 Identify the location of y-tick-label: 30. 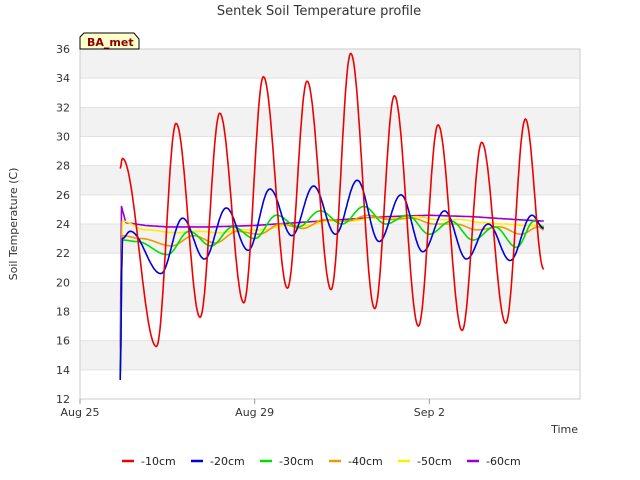
(63, 137).